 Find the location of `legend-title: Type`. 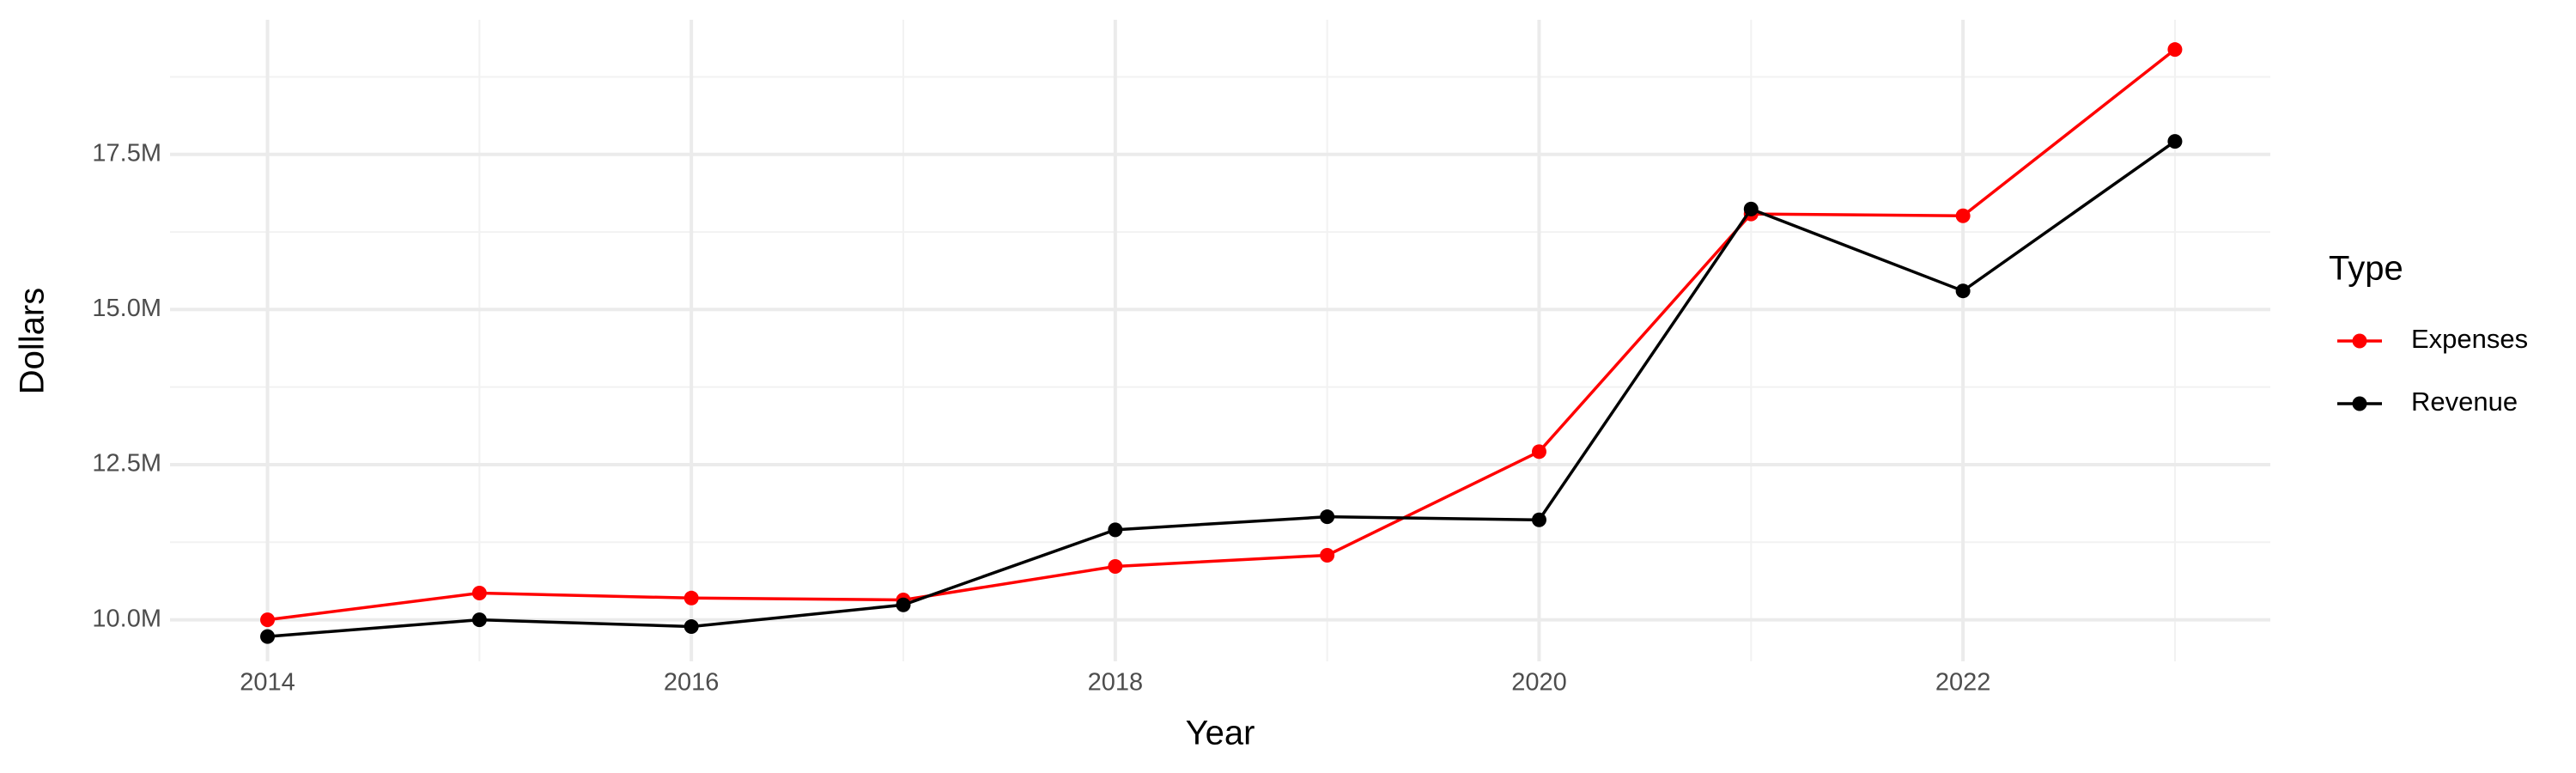

legend-title: Type is located at coordinates (2366, 269).